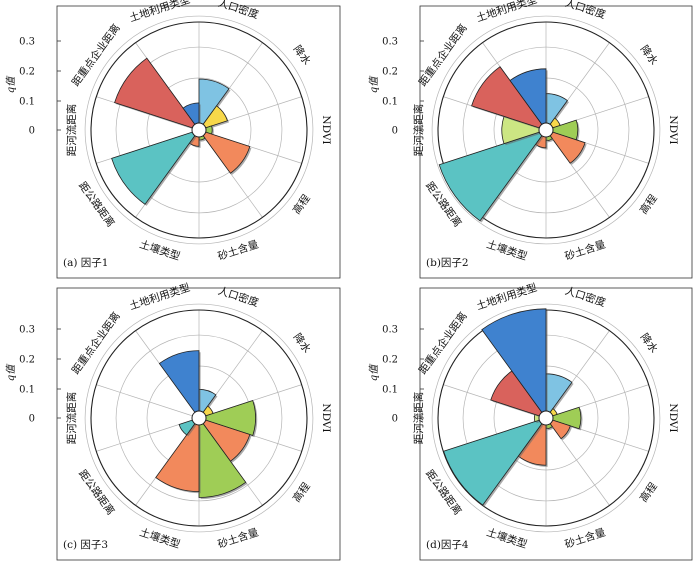 The image size is (700, 566). What do you see at coordinates (447, 263) in the screenshot?
I see `panel-label: (b)因子2` at bounding box center [447, 263].